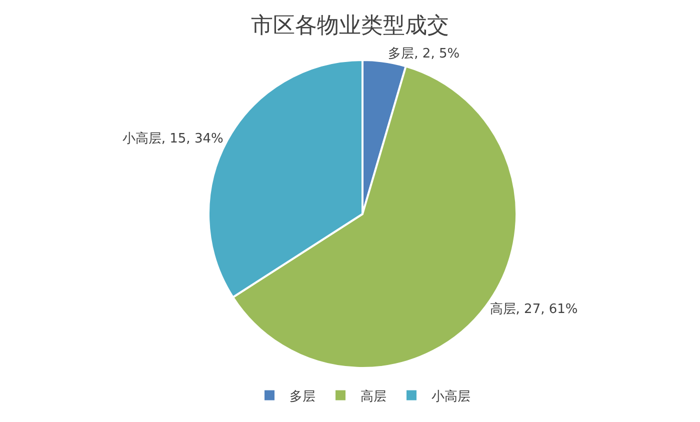 This screenshot has height=422, width=700. I want to click on legend-label: 小高层, so click(451, 396).